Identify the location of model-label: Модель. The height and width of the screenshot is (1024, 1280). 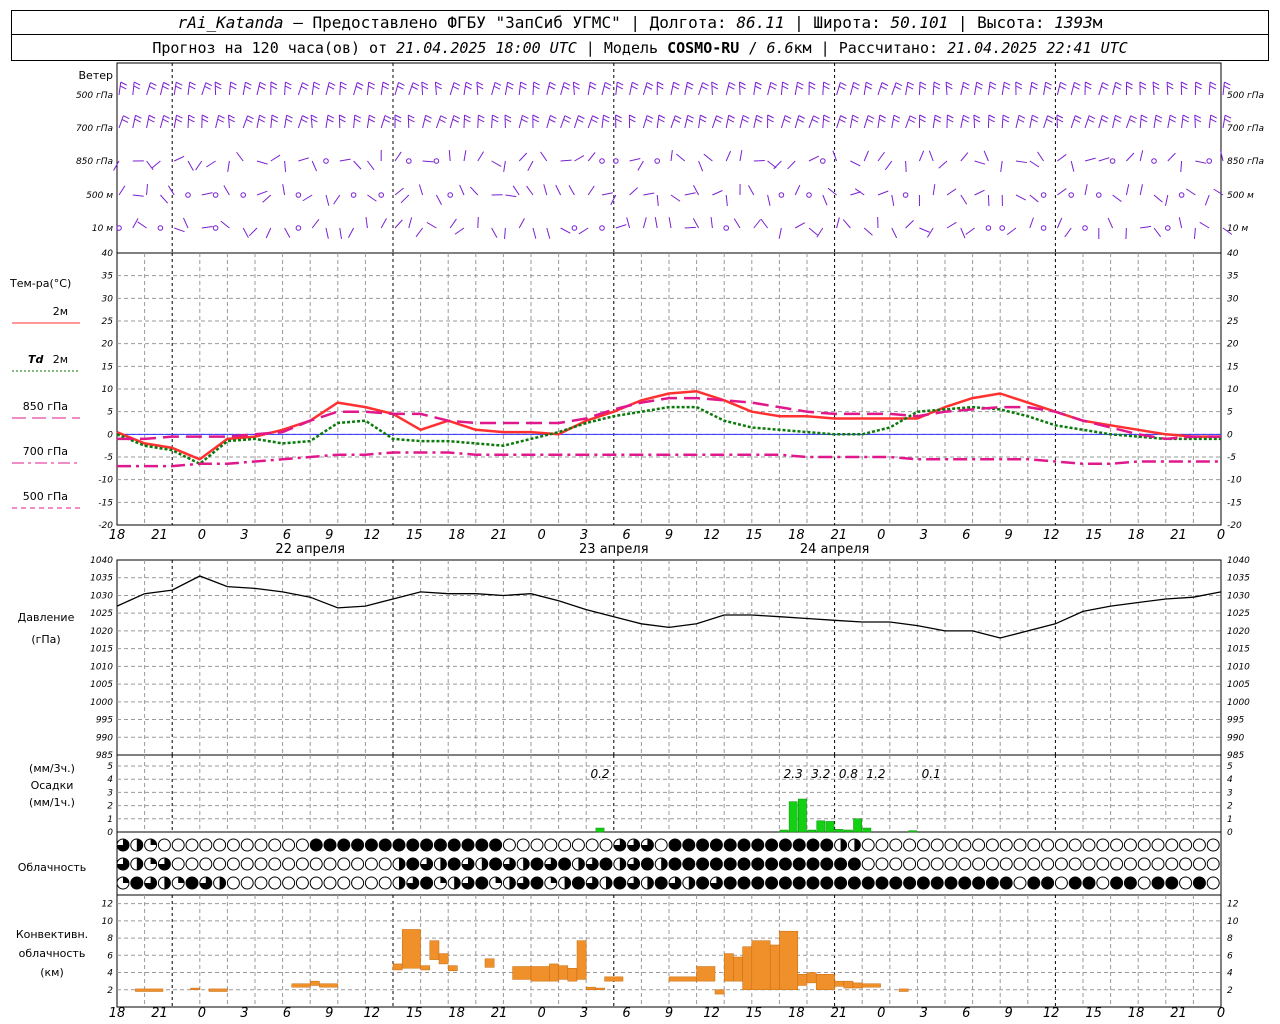
(631, 48).